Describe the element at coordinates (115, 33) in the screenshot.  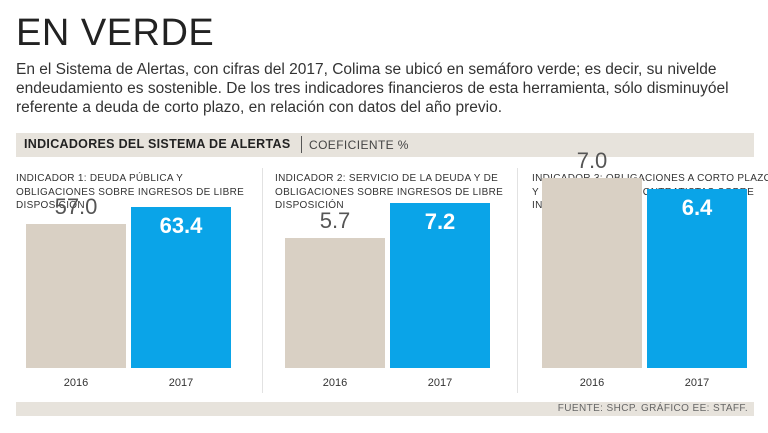
I see `page-title: EN VERDE` at that location.